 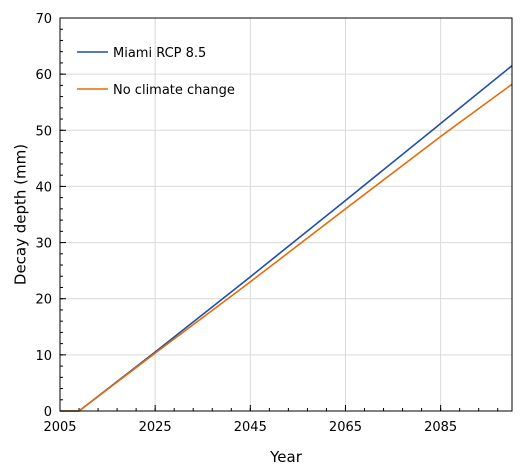 What do you see at coordinates (43, 300) in the screenshot?
I see `y-tick-label: 20` at bounding box center [43, 300].